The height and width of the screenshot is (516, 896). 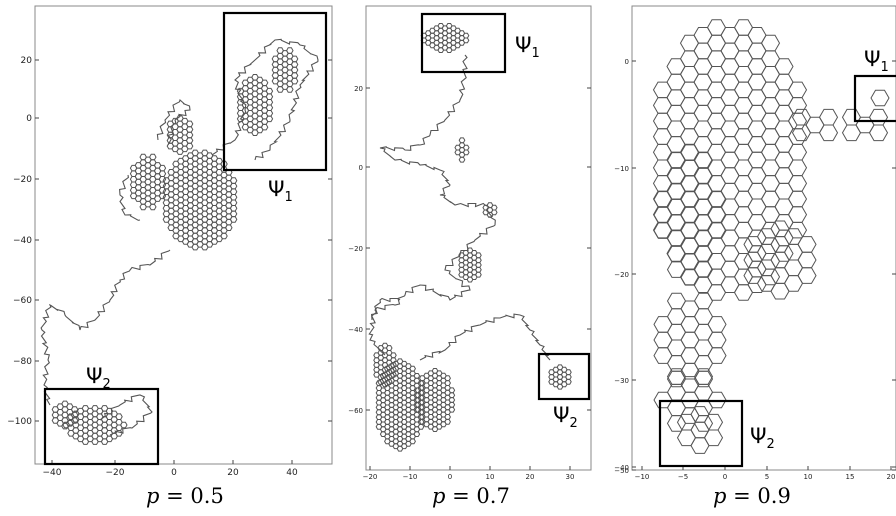 What do you see at coordinates (358, 89) in the screenshot?
I see `y-tick-label: 20` at bounding box center [358, 89].